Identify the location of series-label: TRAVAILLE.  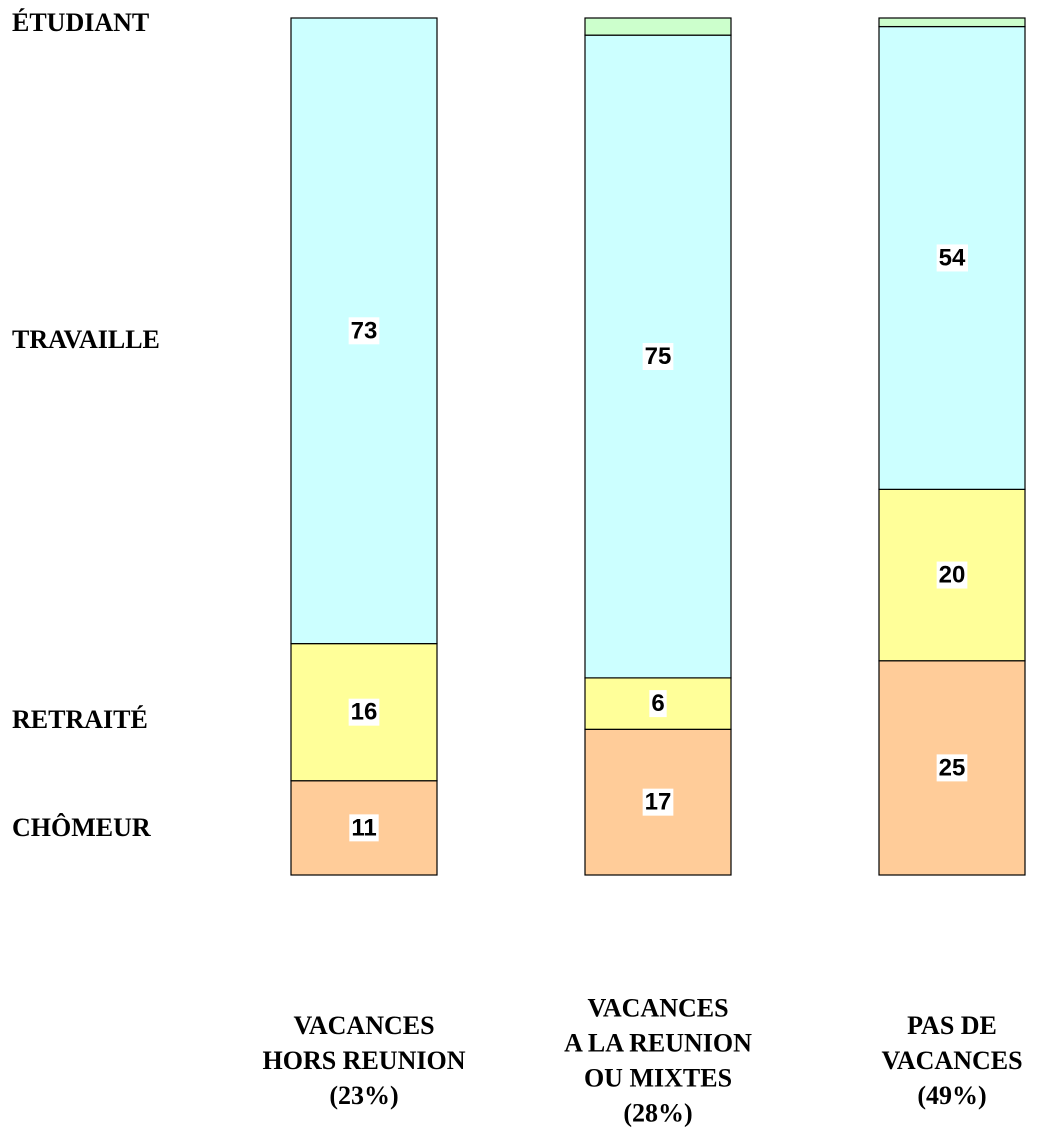
(86, 339).